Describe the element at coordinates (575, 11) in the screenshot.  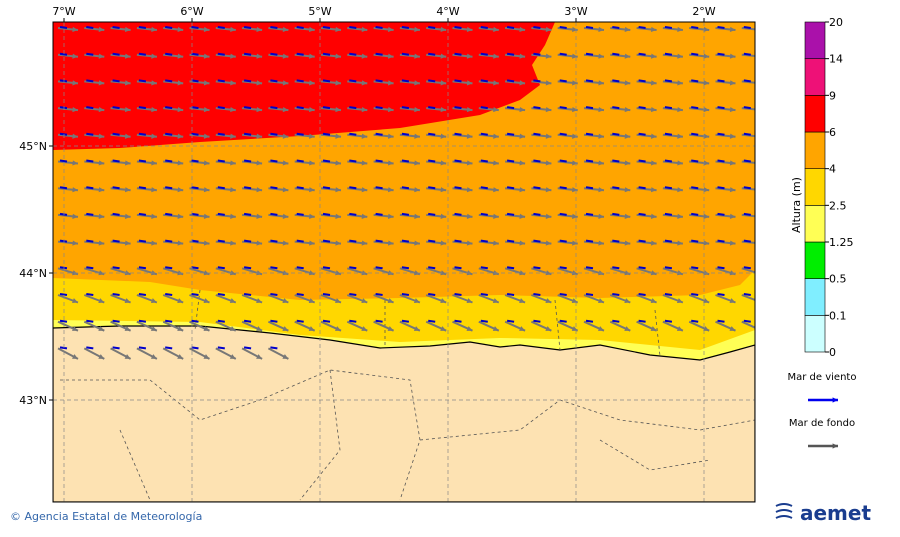
I see `lon-label: 3°W` at that location.